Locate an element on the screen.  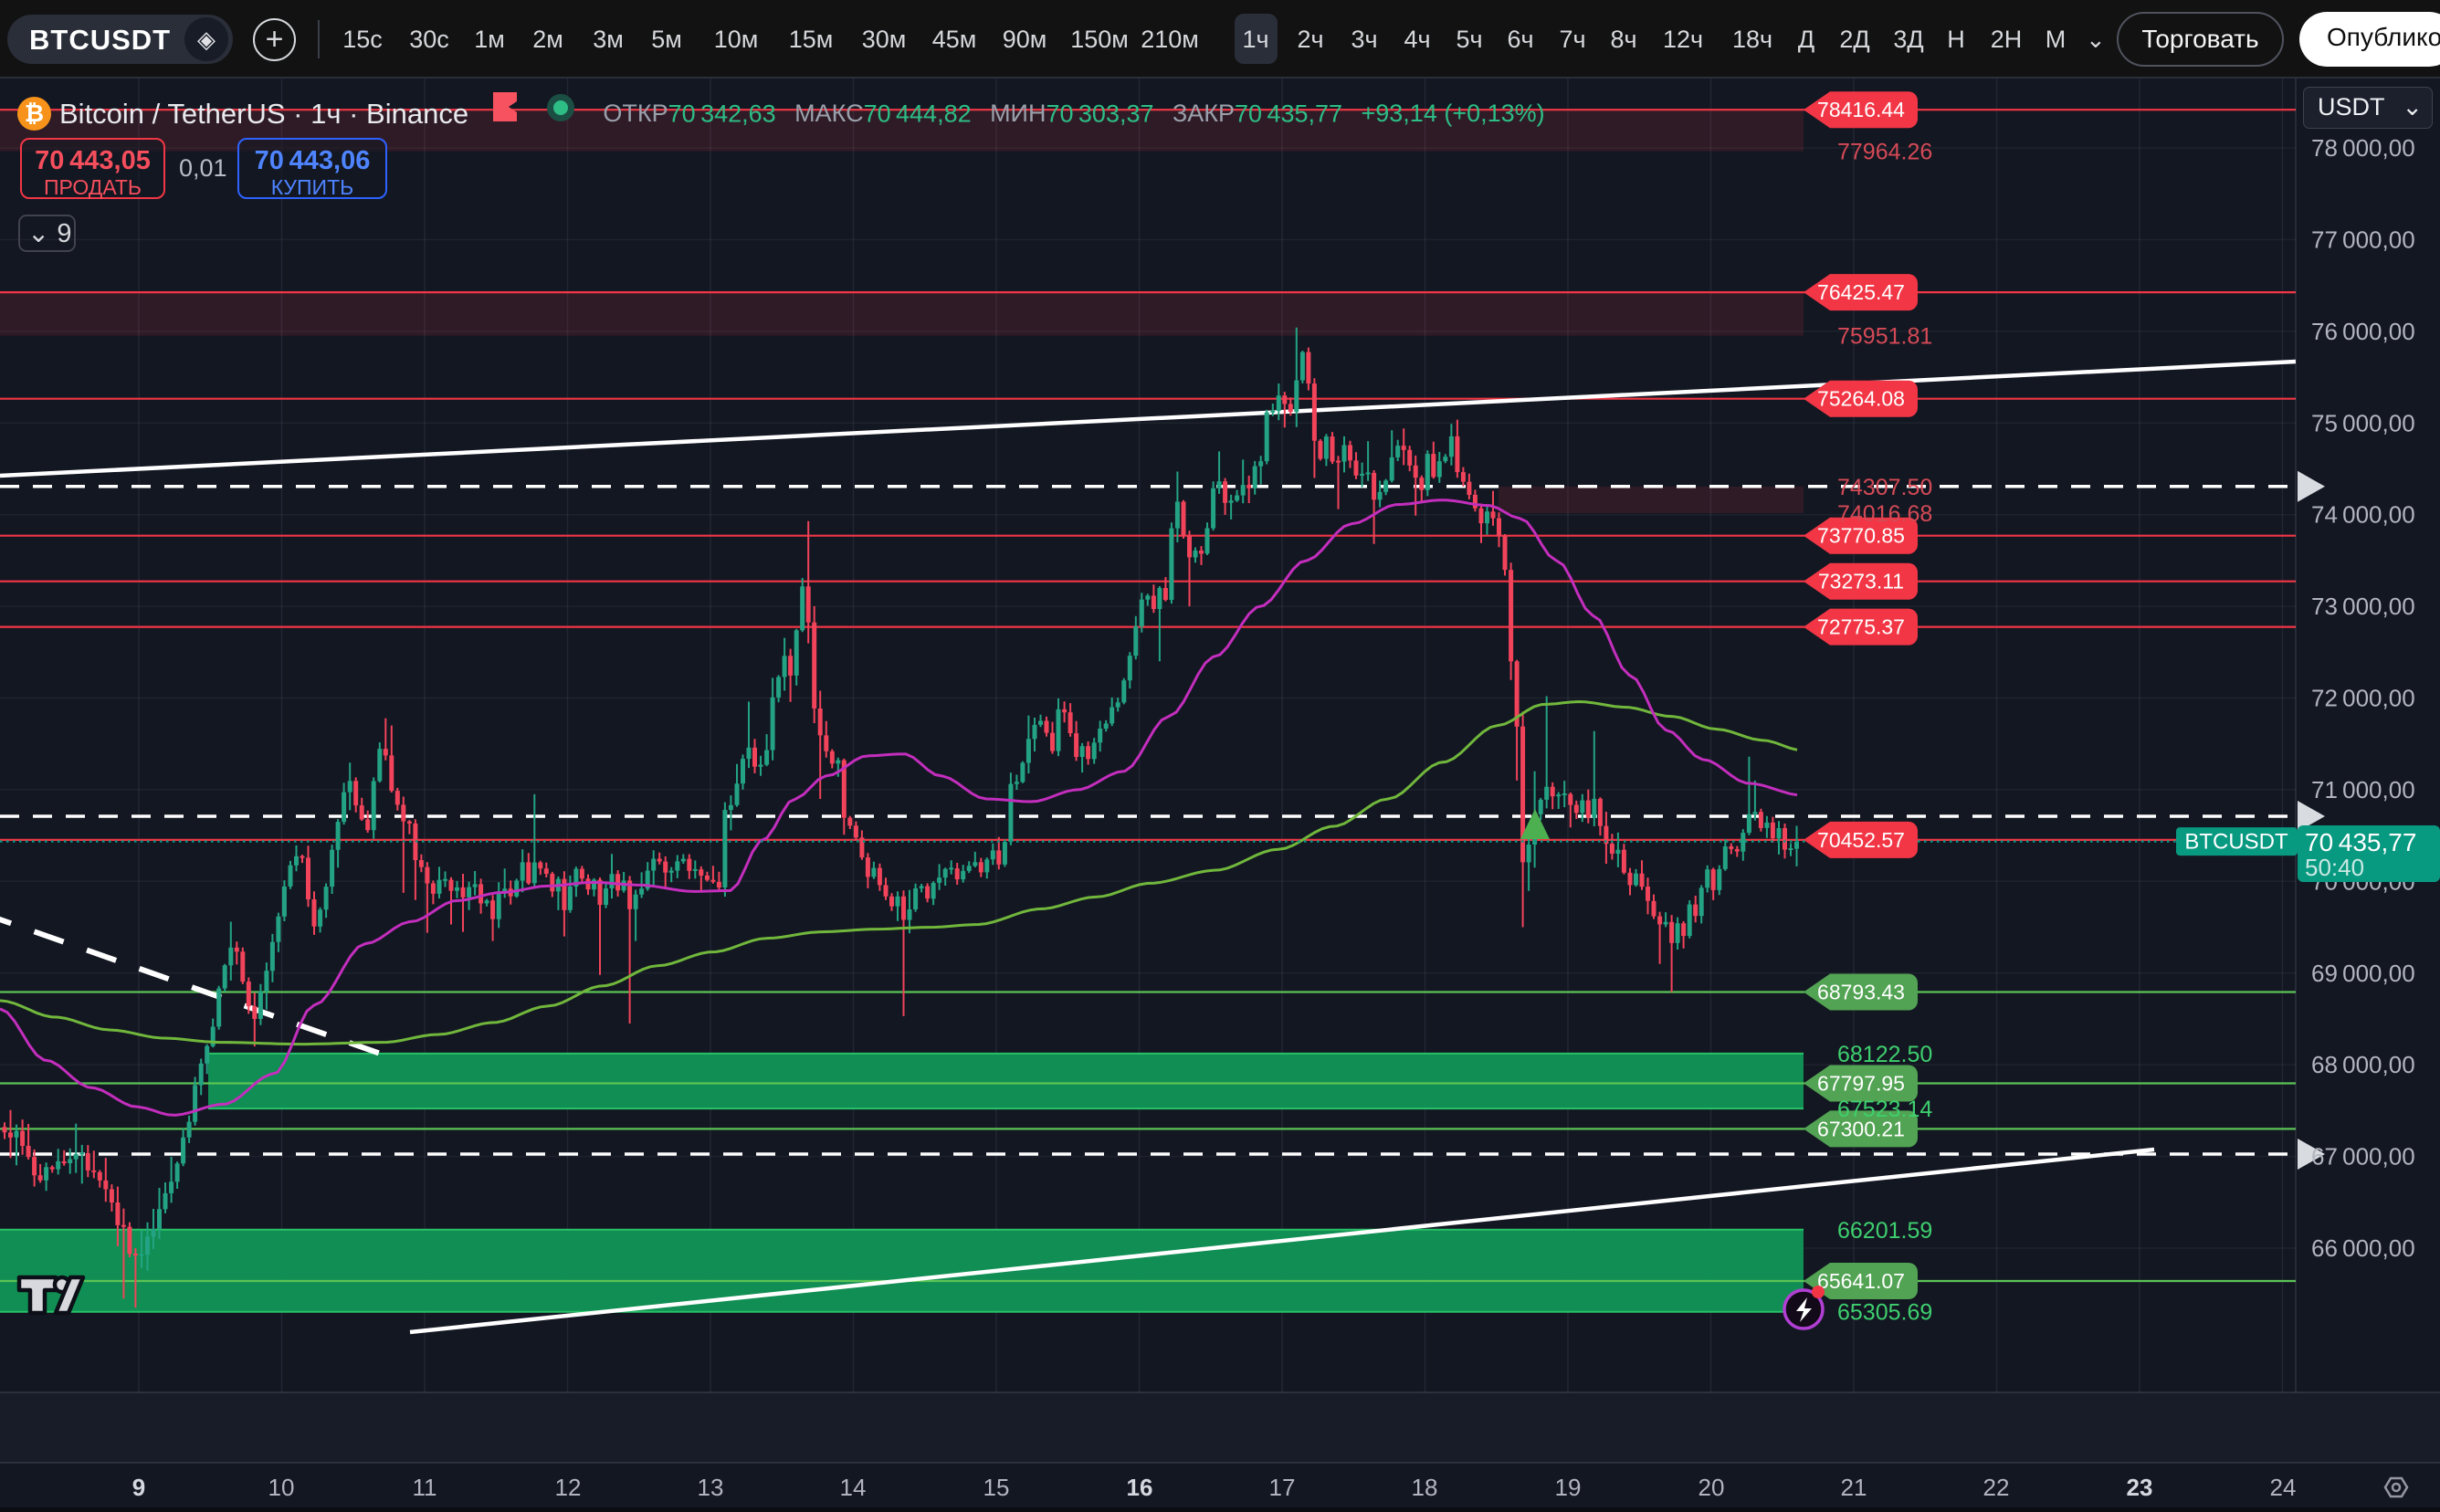
svg-text: 19 is located at coordinates (1568, 1487).